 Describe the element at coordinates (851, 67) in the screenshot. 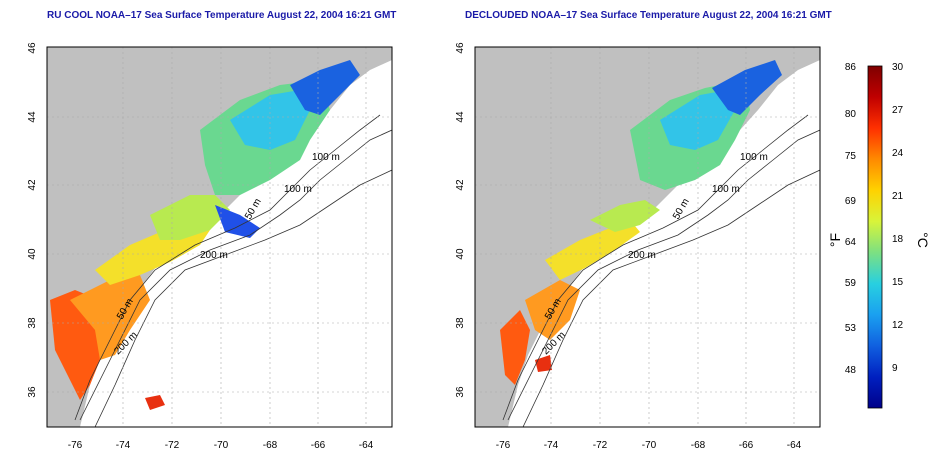

I see `colorbar-f-tick: 86` at that location.